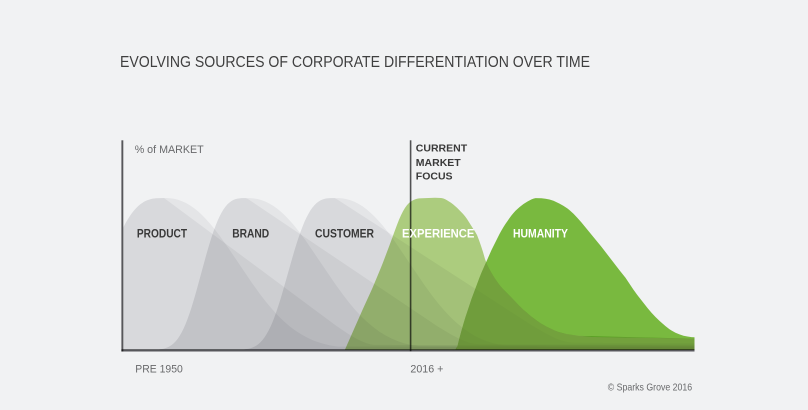 This screenshot has height=410, width=808. What do you see at coordinates (159, 370) in the screenshot?
I see `svg-text: PRE 1950` at bounding box center [159, 370].